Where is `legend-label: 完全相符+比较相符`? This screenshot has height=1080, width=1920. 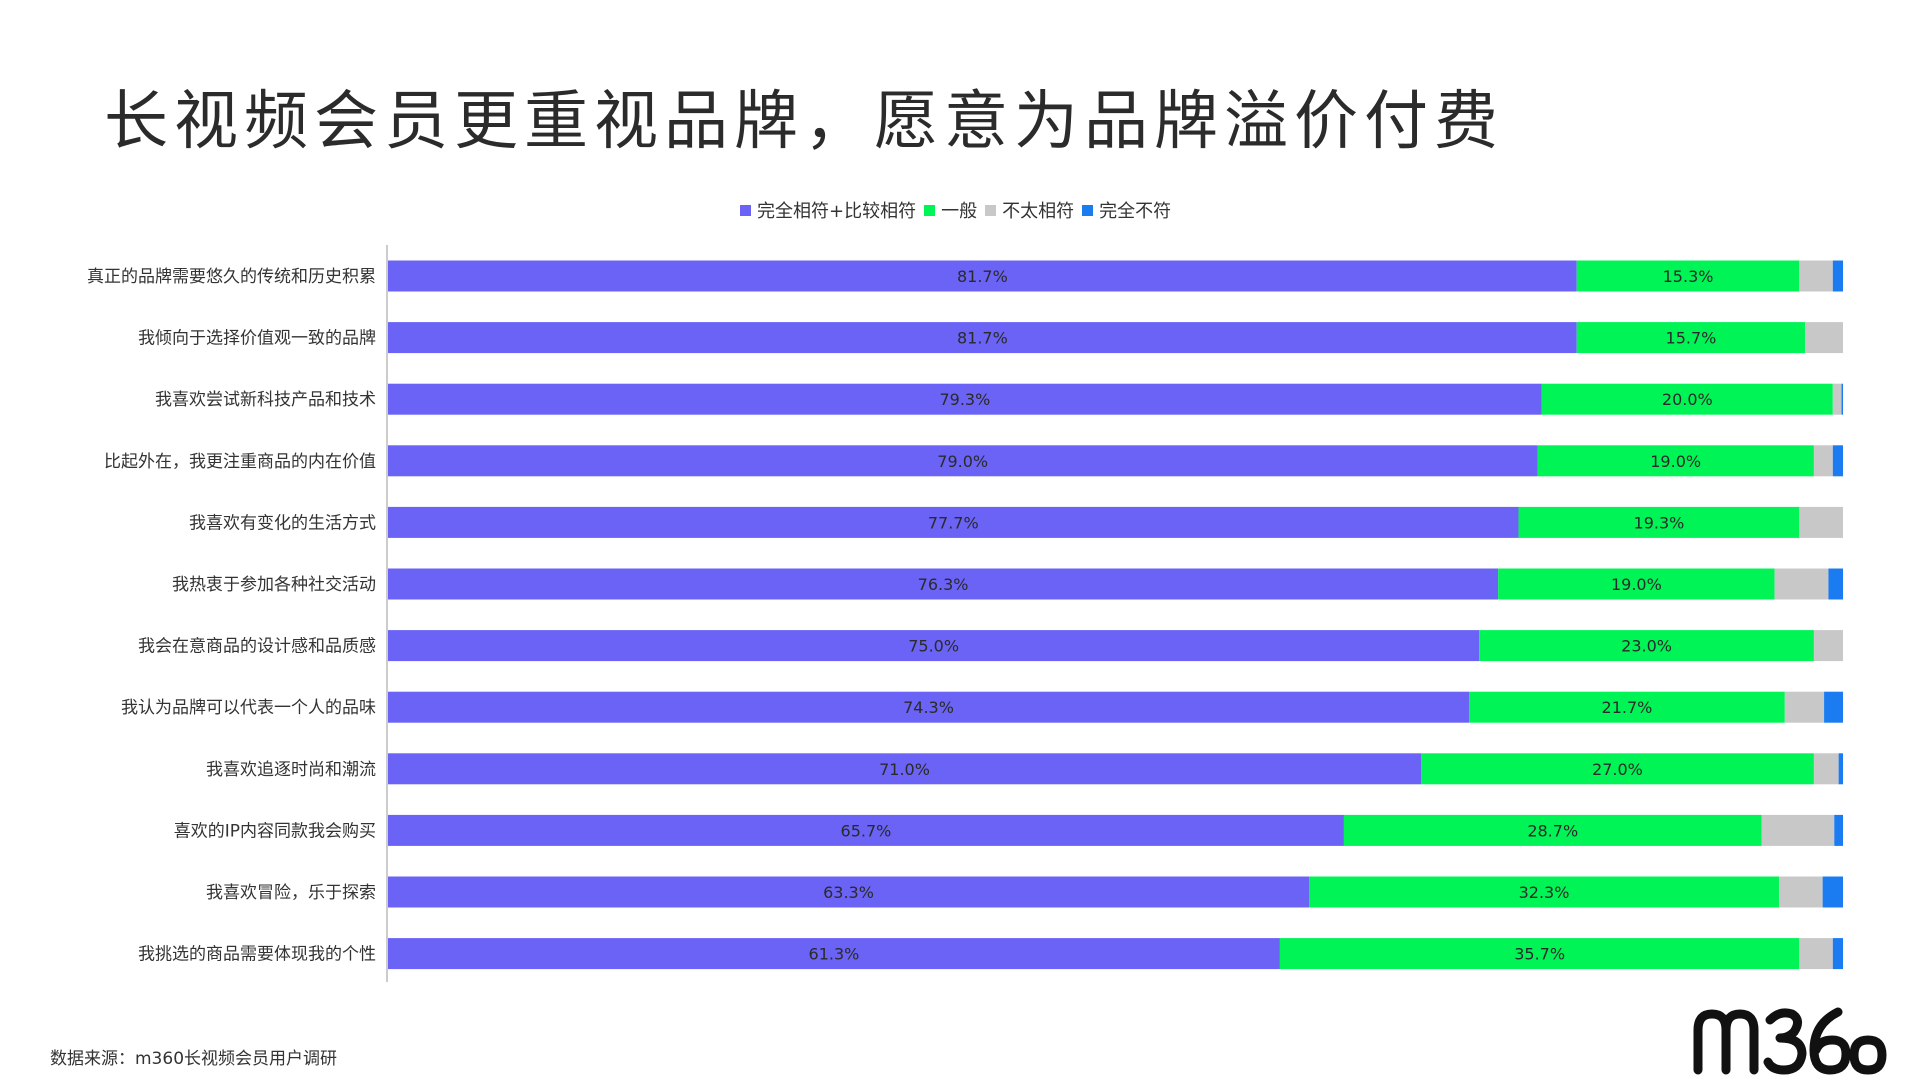
legend-label: 完全相符+比较相符 is located at coordinates (837, 211).